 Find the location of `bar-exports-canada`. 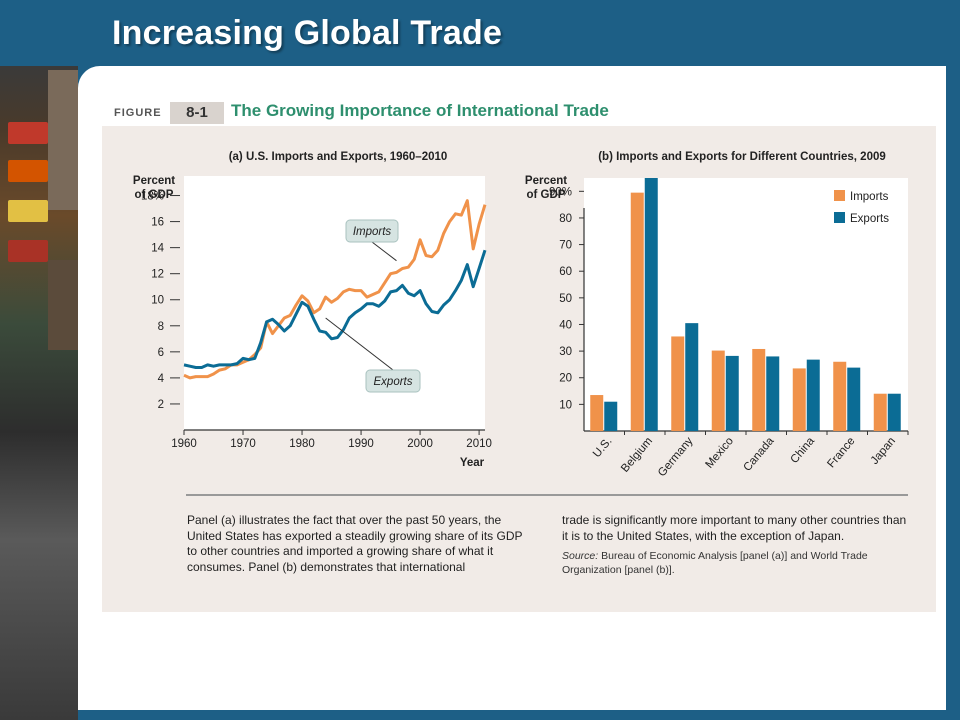

bar-exports-canada is located at coordinates (773, 393).